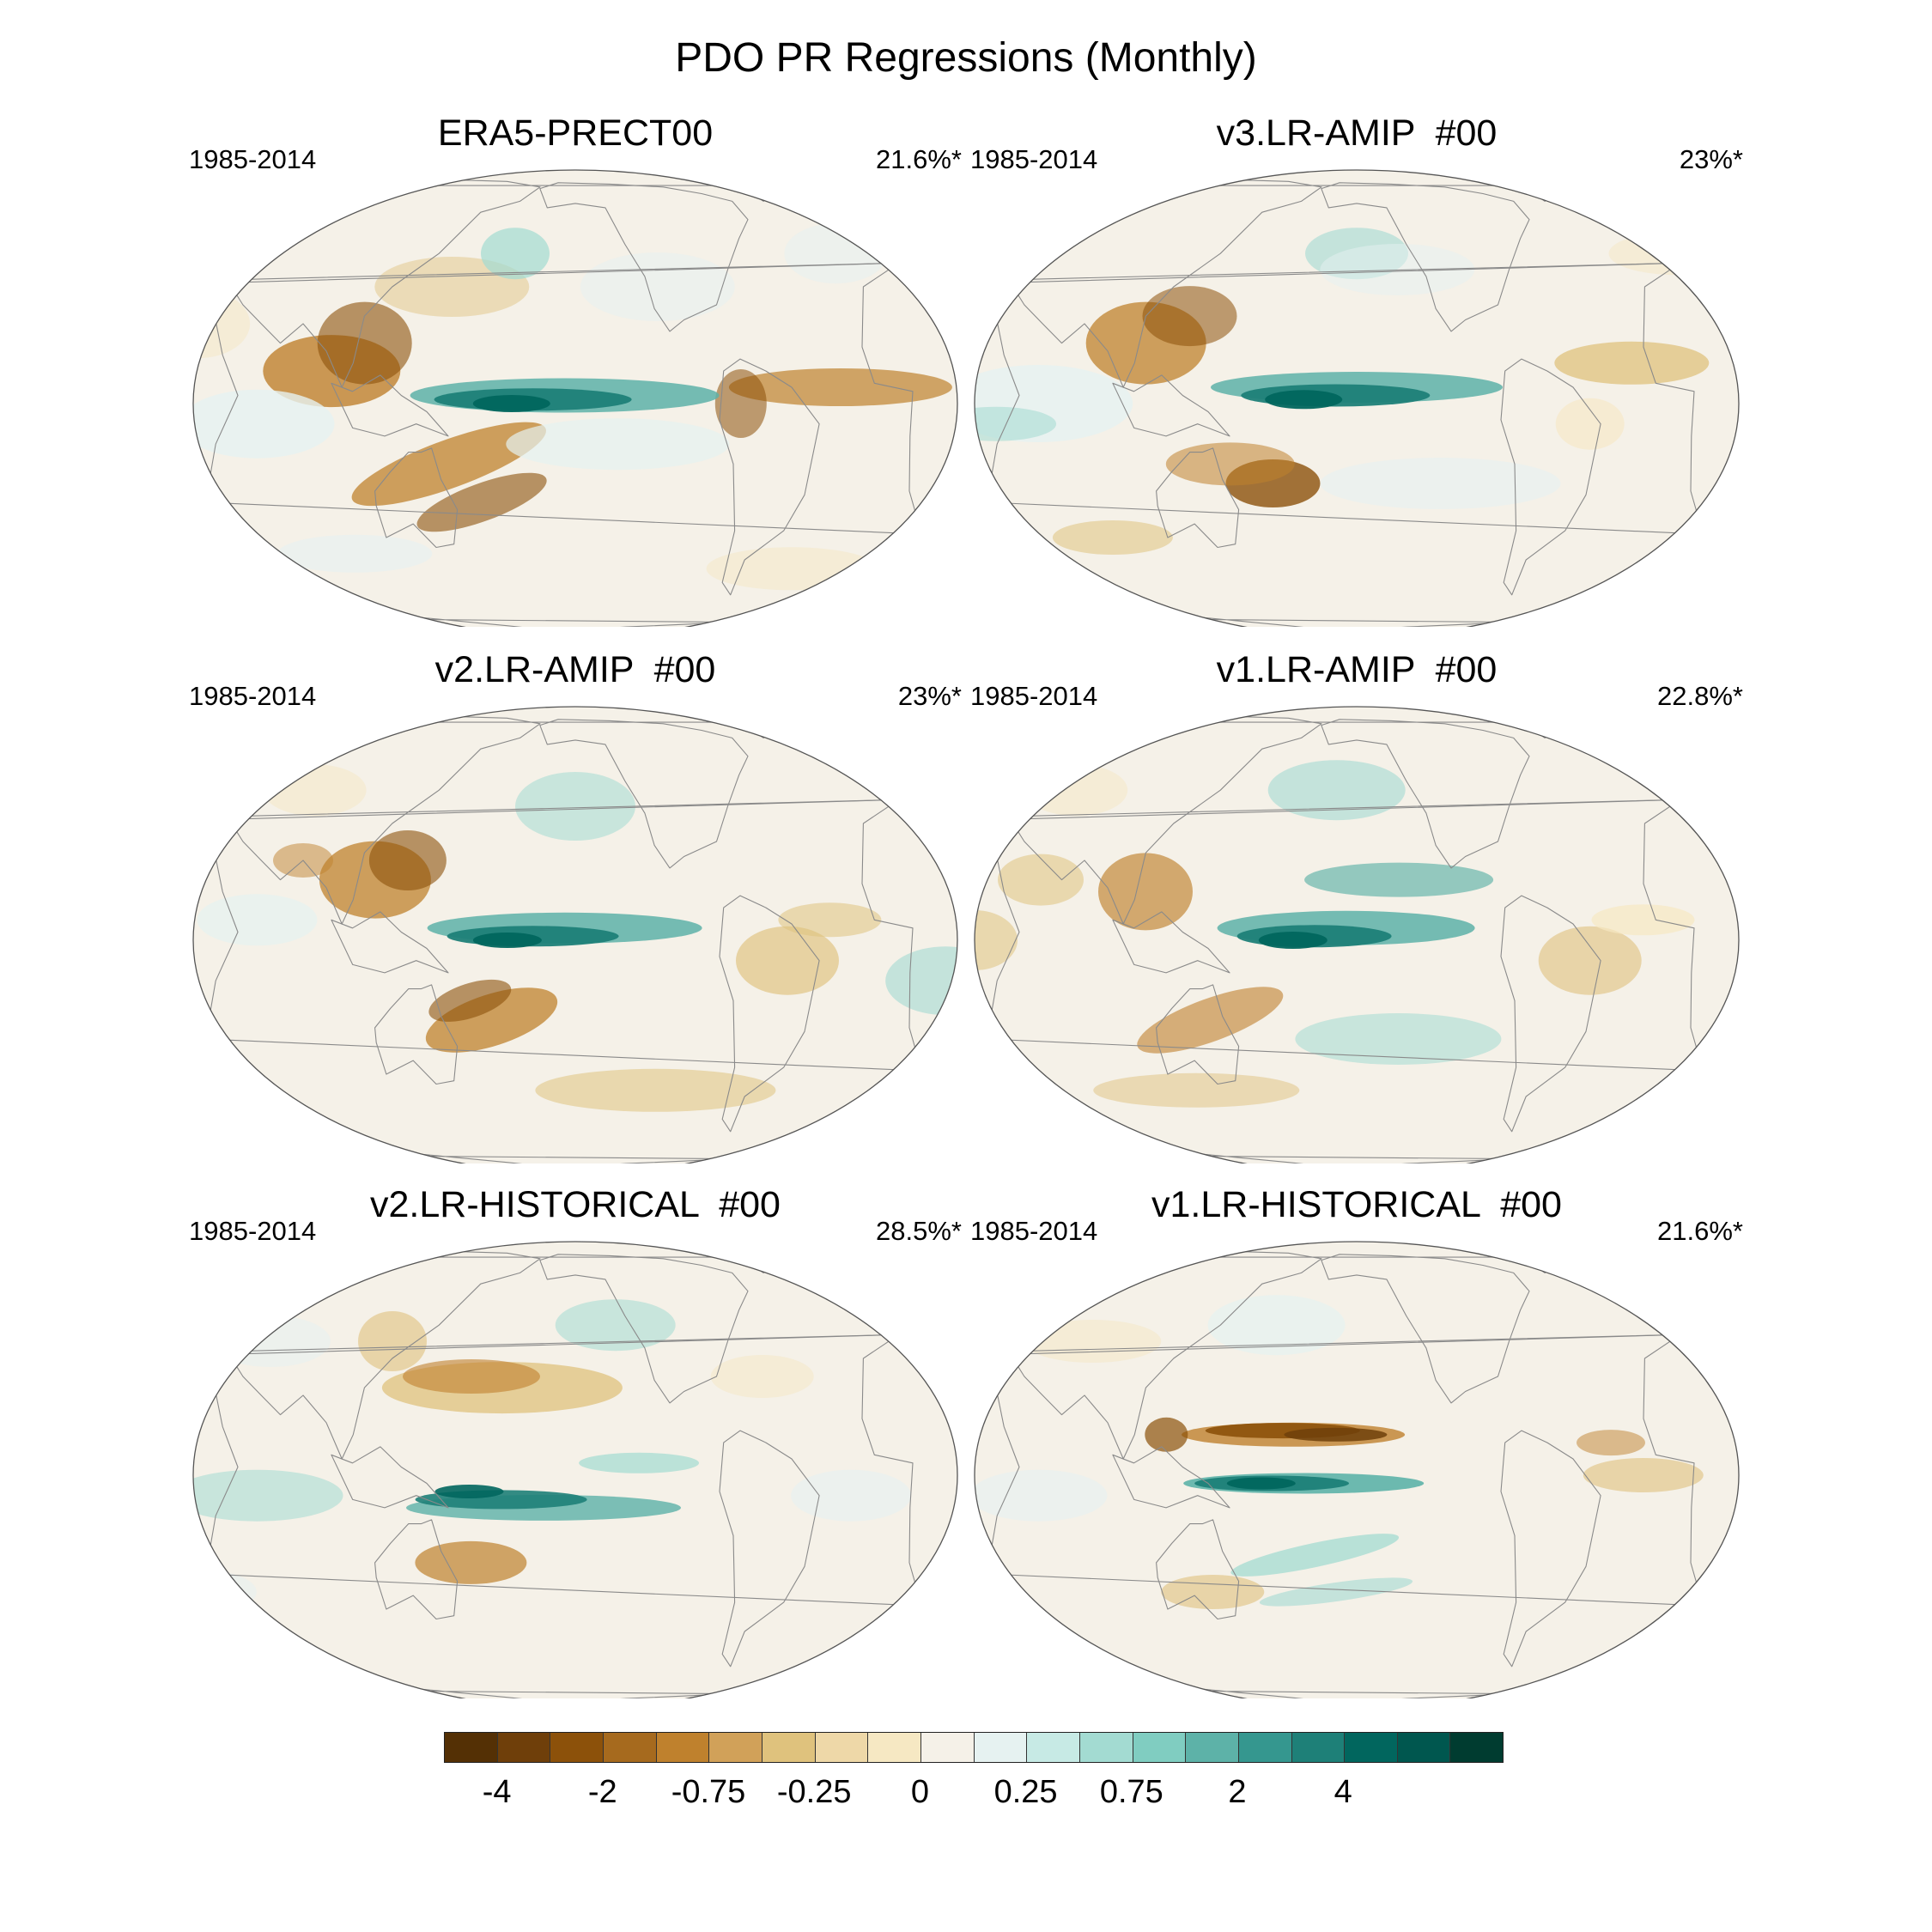 This screenshot has width=1932, height=1932. What do you see at coordinates (1700, 696) in the screenshot?
I see `panel-variance: 22.8%*` at bounding box center [1700, 696].